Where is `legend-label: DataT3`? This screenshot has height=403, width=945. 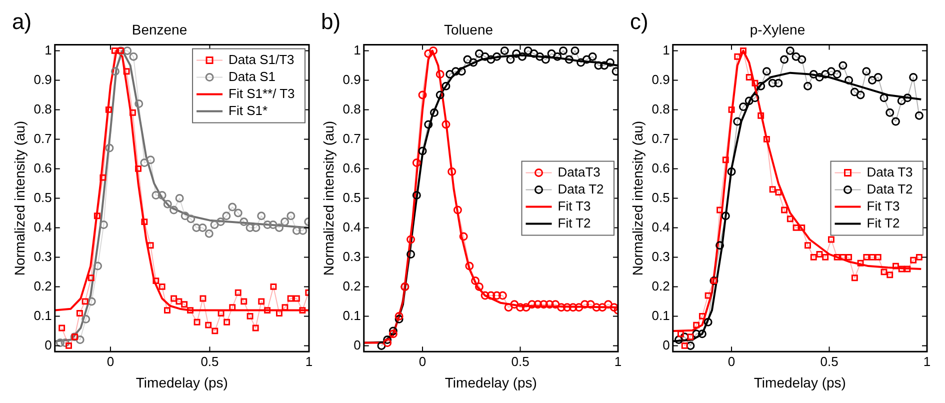 legend-label: DataT3 is located at coordinates (579, 172).